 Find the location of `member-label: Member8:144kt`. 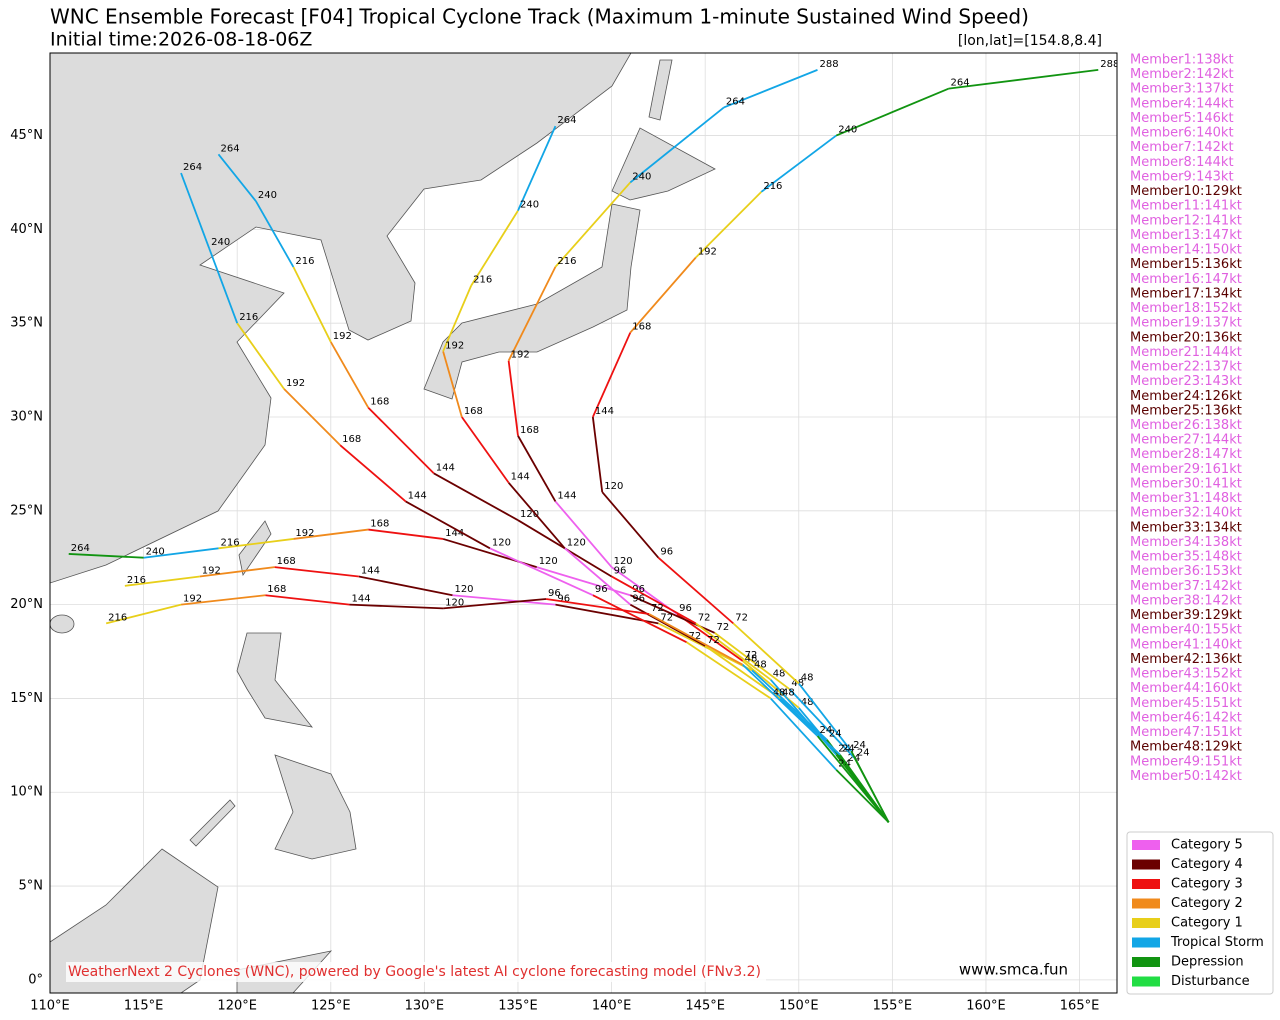

member-label: Member8:144kt is located at coordinates (1182, 162).